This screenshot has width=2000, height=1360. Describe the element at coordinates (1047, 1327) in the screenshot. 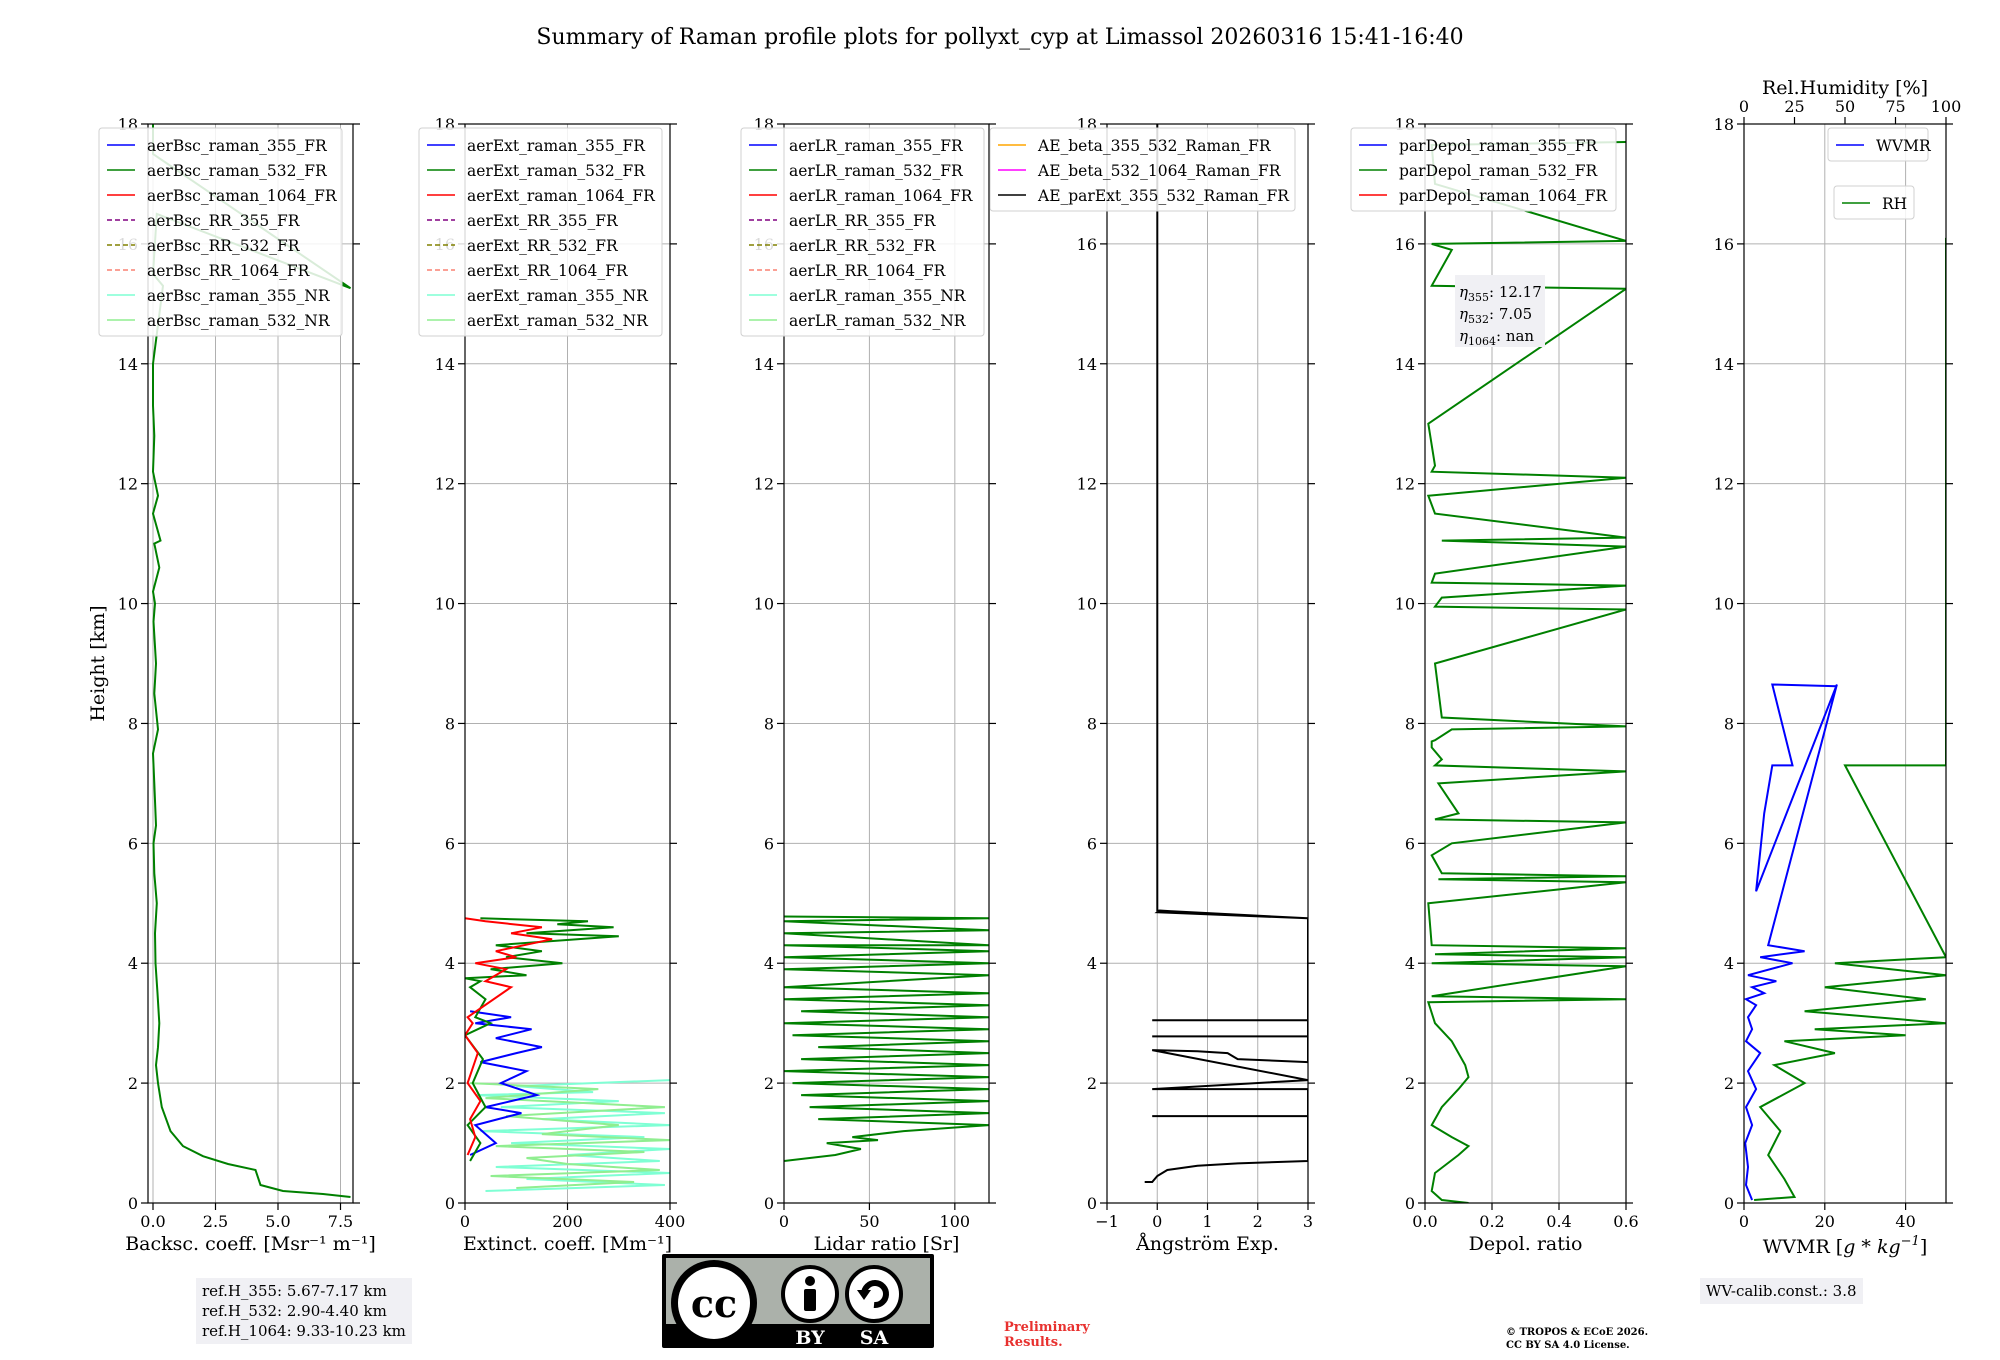

I see `preliminary-line-1: Preliminary` at that location.